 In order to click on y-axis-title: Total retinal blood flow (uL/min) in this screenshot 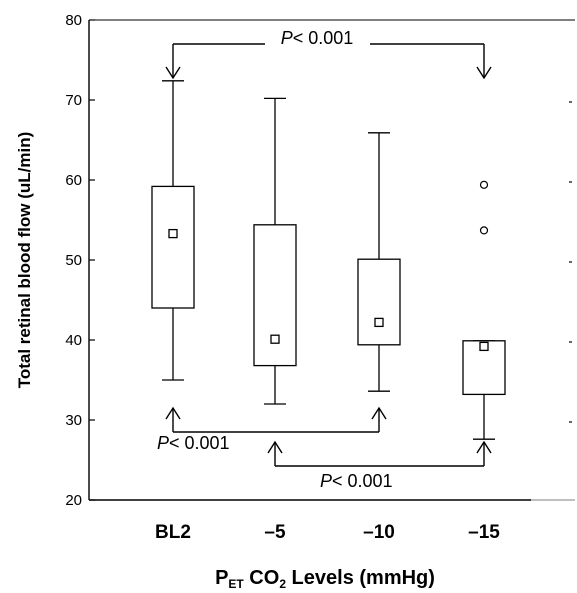, I will do `click(24, 260)`.